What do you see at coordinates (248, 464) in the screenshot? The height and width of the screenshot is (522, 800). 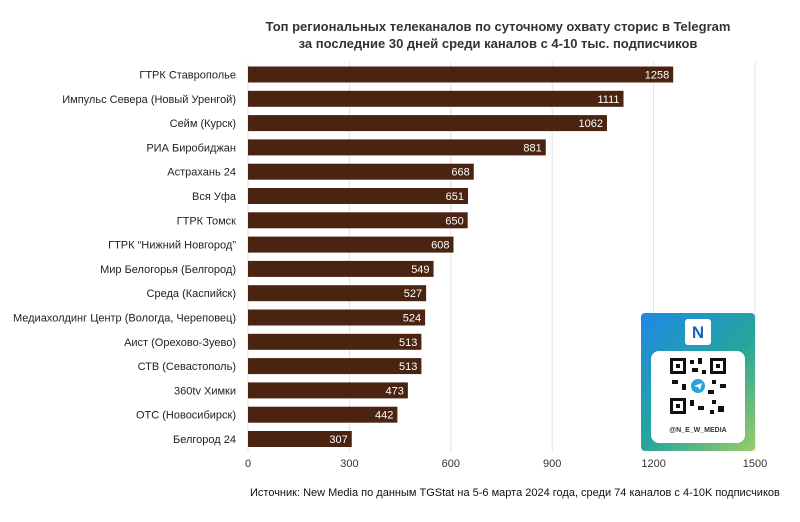 I see `x-tick-label: 0` at bounding box center [248, 464].